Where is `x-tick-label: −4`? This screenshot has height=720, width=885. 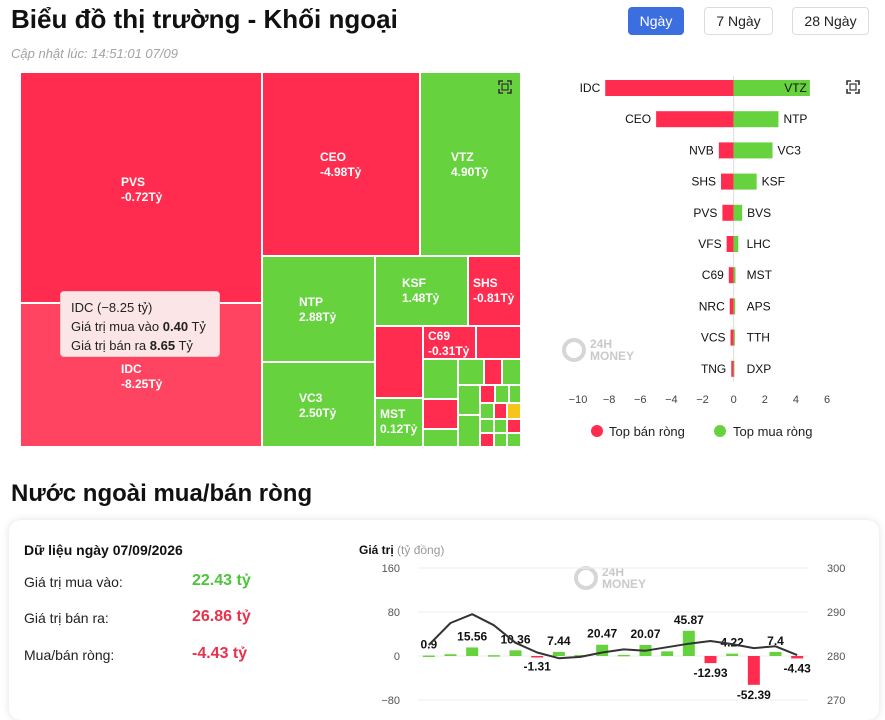
x-tick-label: −4 is located at coordinates (671, 400).